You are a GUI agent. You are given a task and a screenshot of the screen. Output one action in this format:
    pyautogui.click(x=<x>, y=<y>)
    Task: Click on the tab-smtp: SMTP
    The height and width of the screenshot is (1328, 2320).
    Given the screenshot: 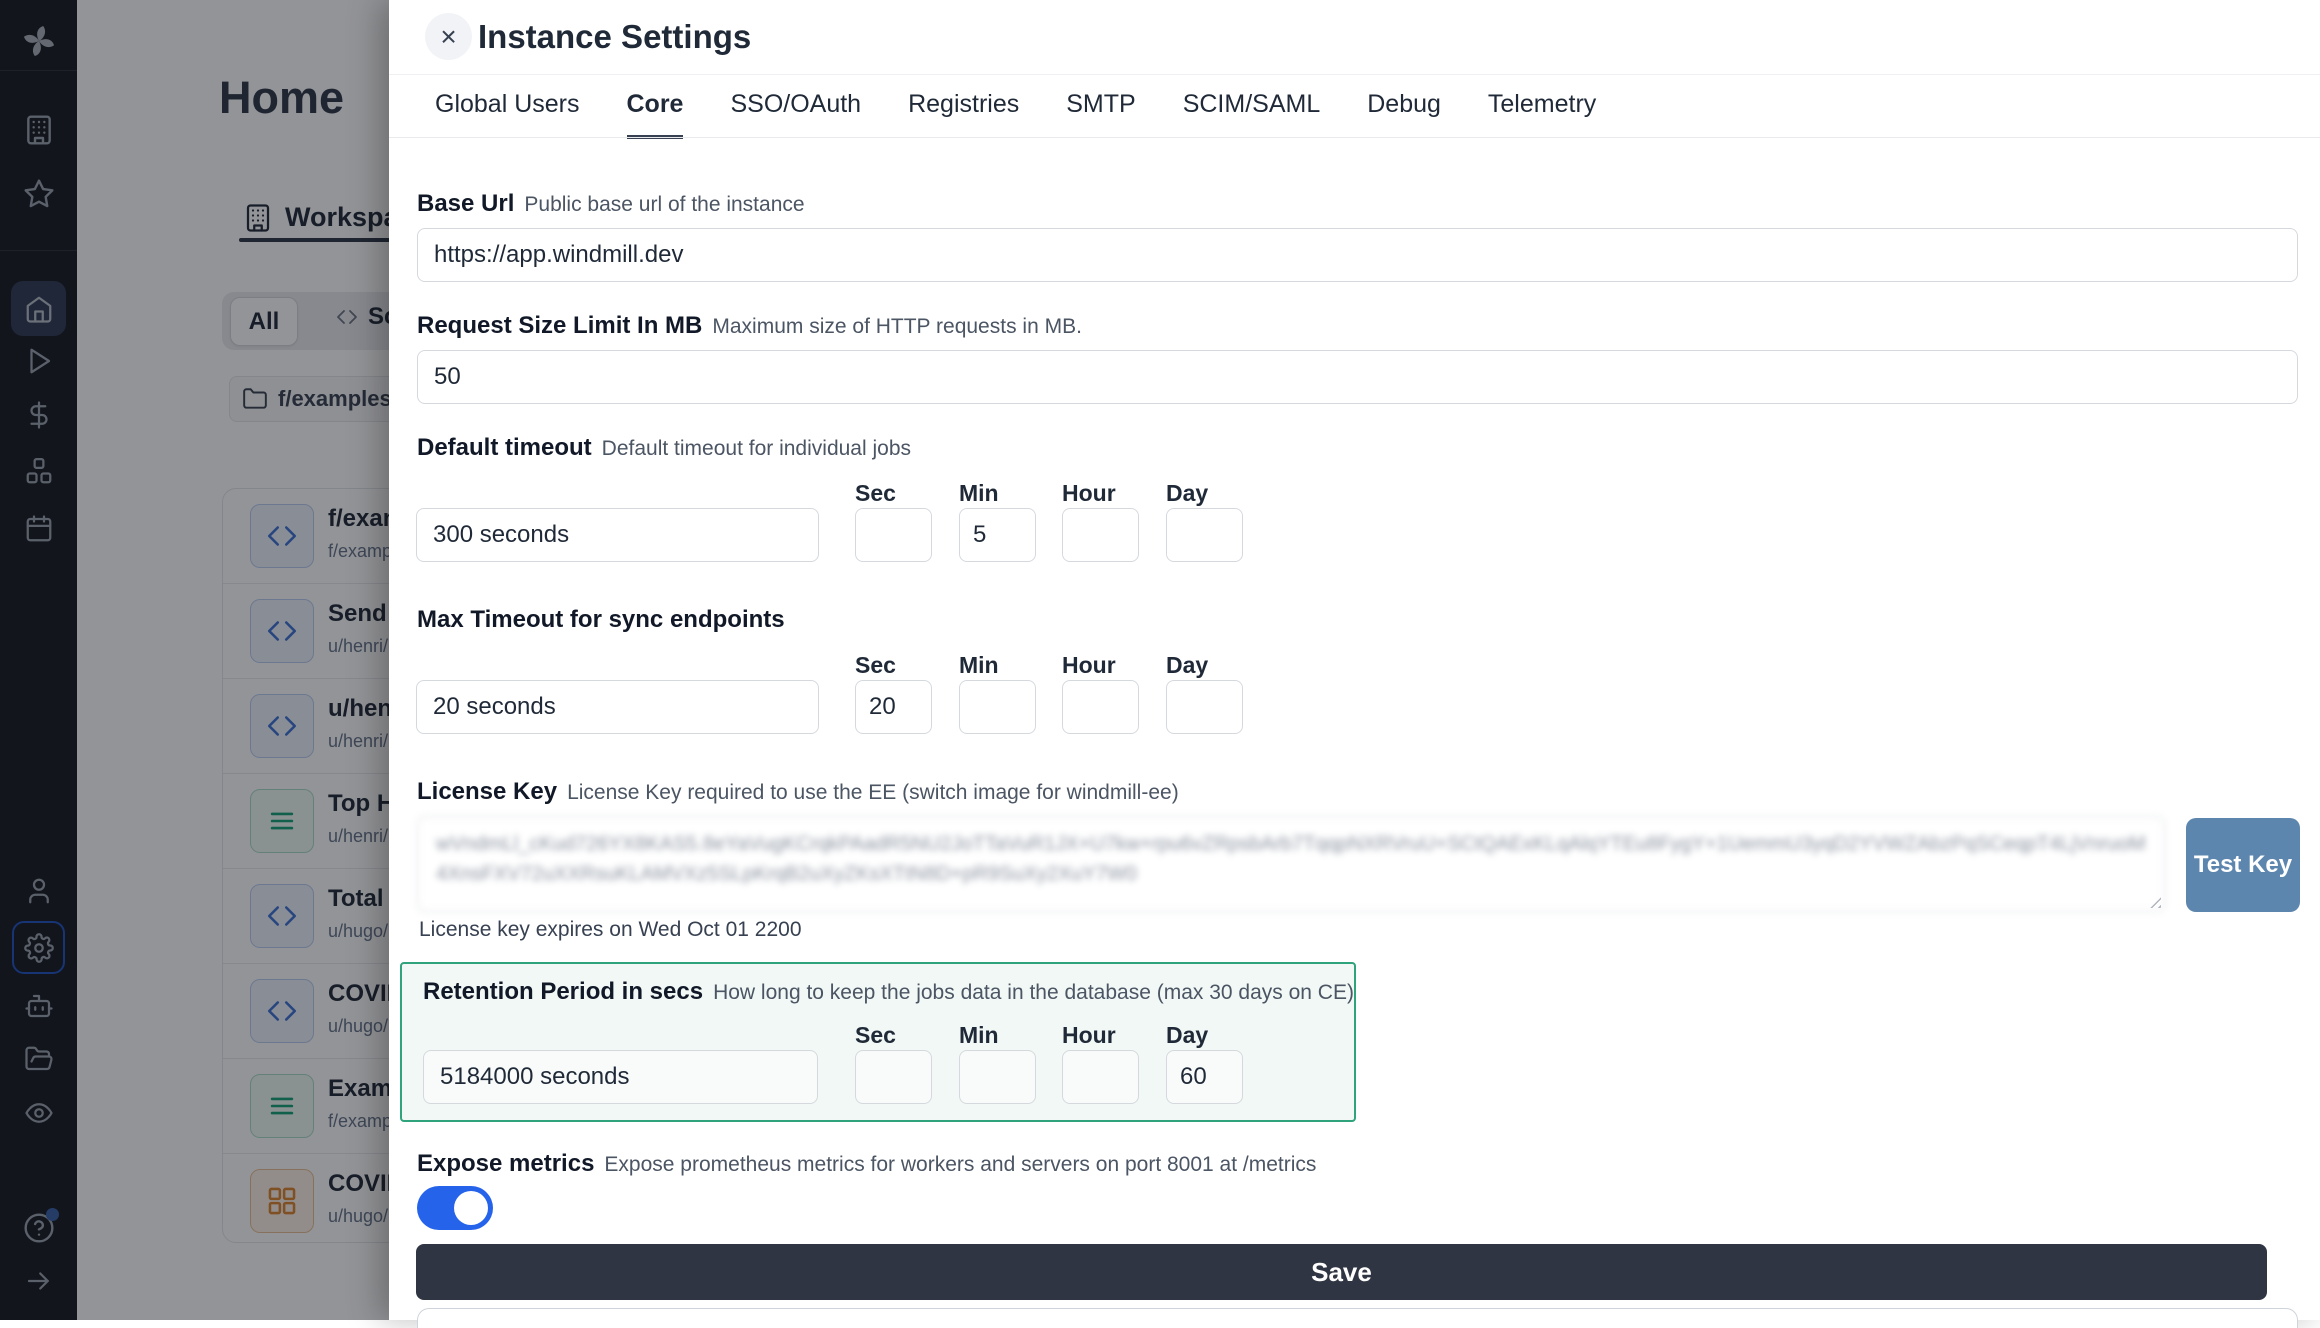 What is the action you would take?
    pyautogui.click(x=1101, y=104)
    